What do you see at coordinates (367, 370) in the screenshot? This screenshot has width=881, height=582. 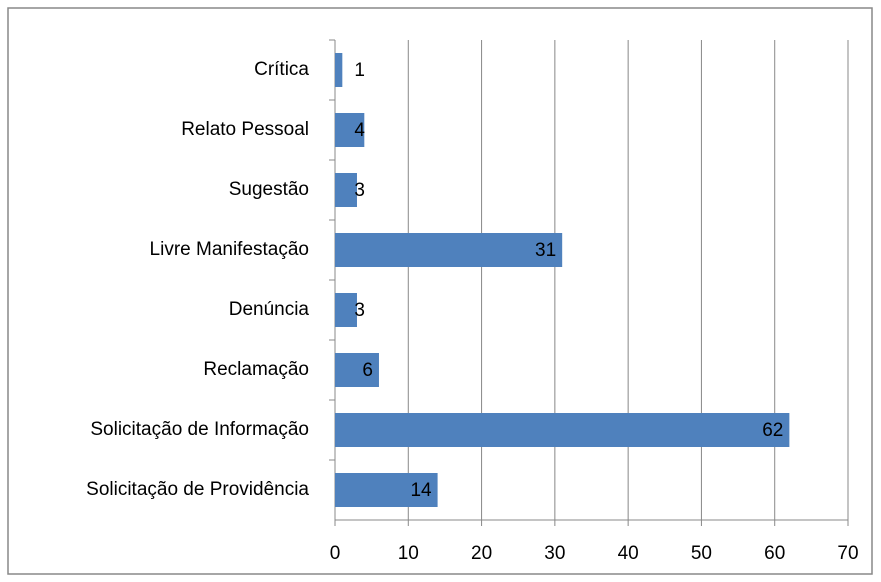 I see `data-label: 6` at bounding box center [367, 370].